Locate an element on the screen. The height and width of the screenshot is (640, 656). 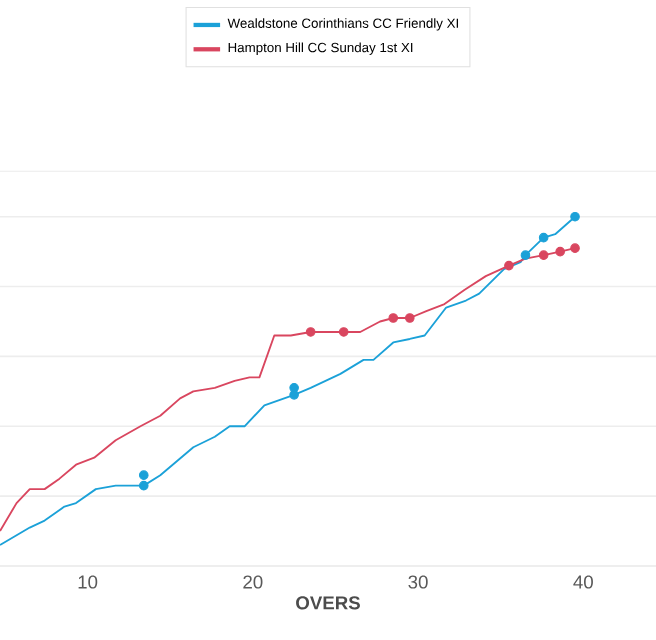
x-axis-title: OVERS is located at coordinates (328, 603).